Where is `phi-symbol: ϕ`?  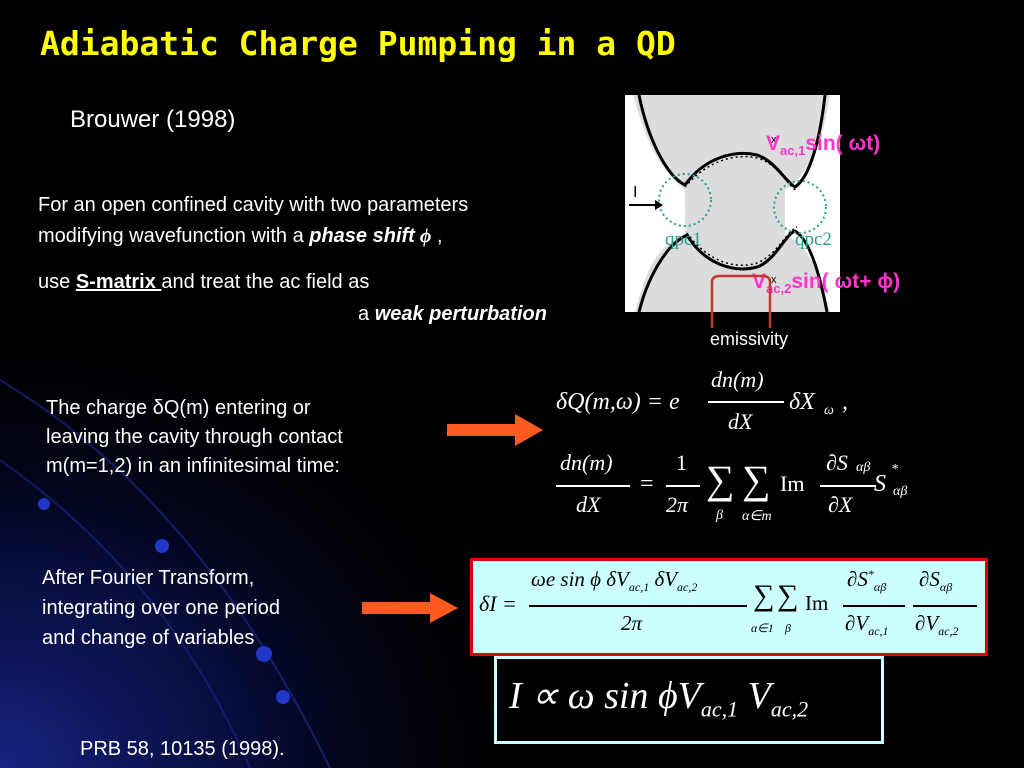 phi-symbol: ϕ is located at coordinates (425, 236).